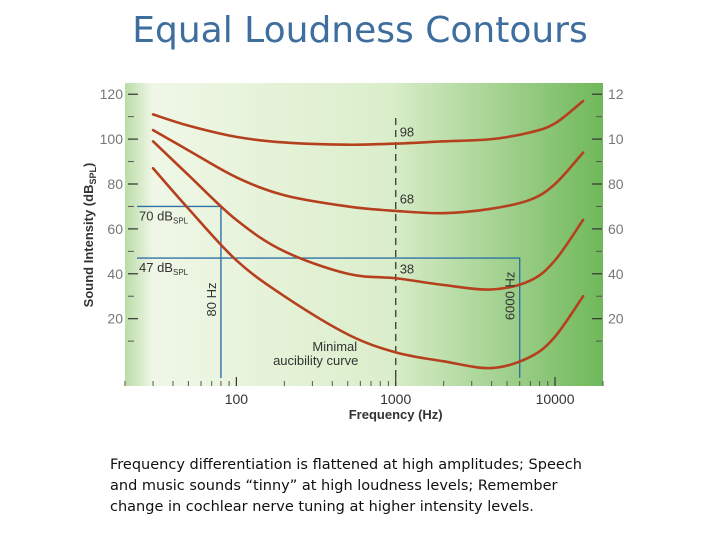 The height and width of the screenshot is (540, 720). Describe the element at coordinates (396, 414) in the screenshot. I see `x-axis-label: Frequency (Hz)` at that location.